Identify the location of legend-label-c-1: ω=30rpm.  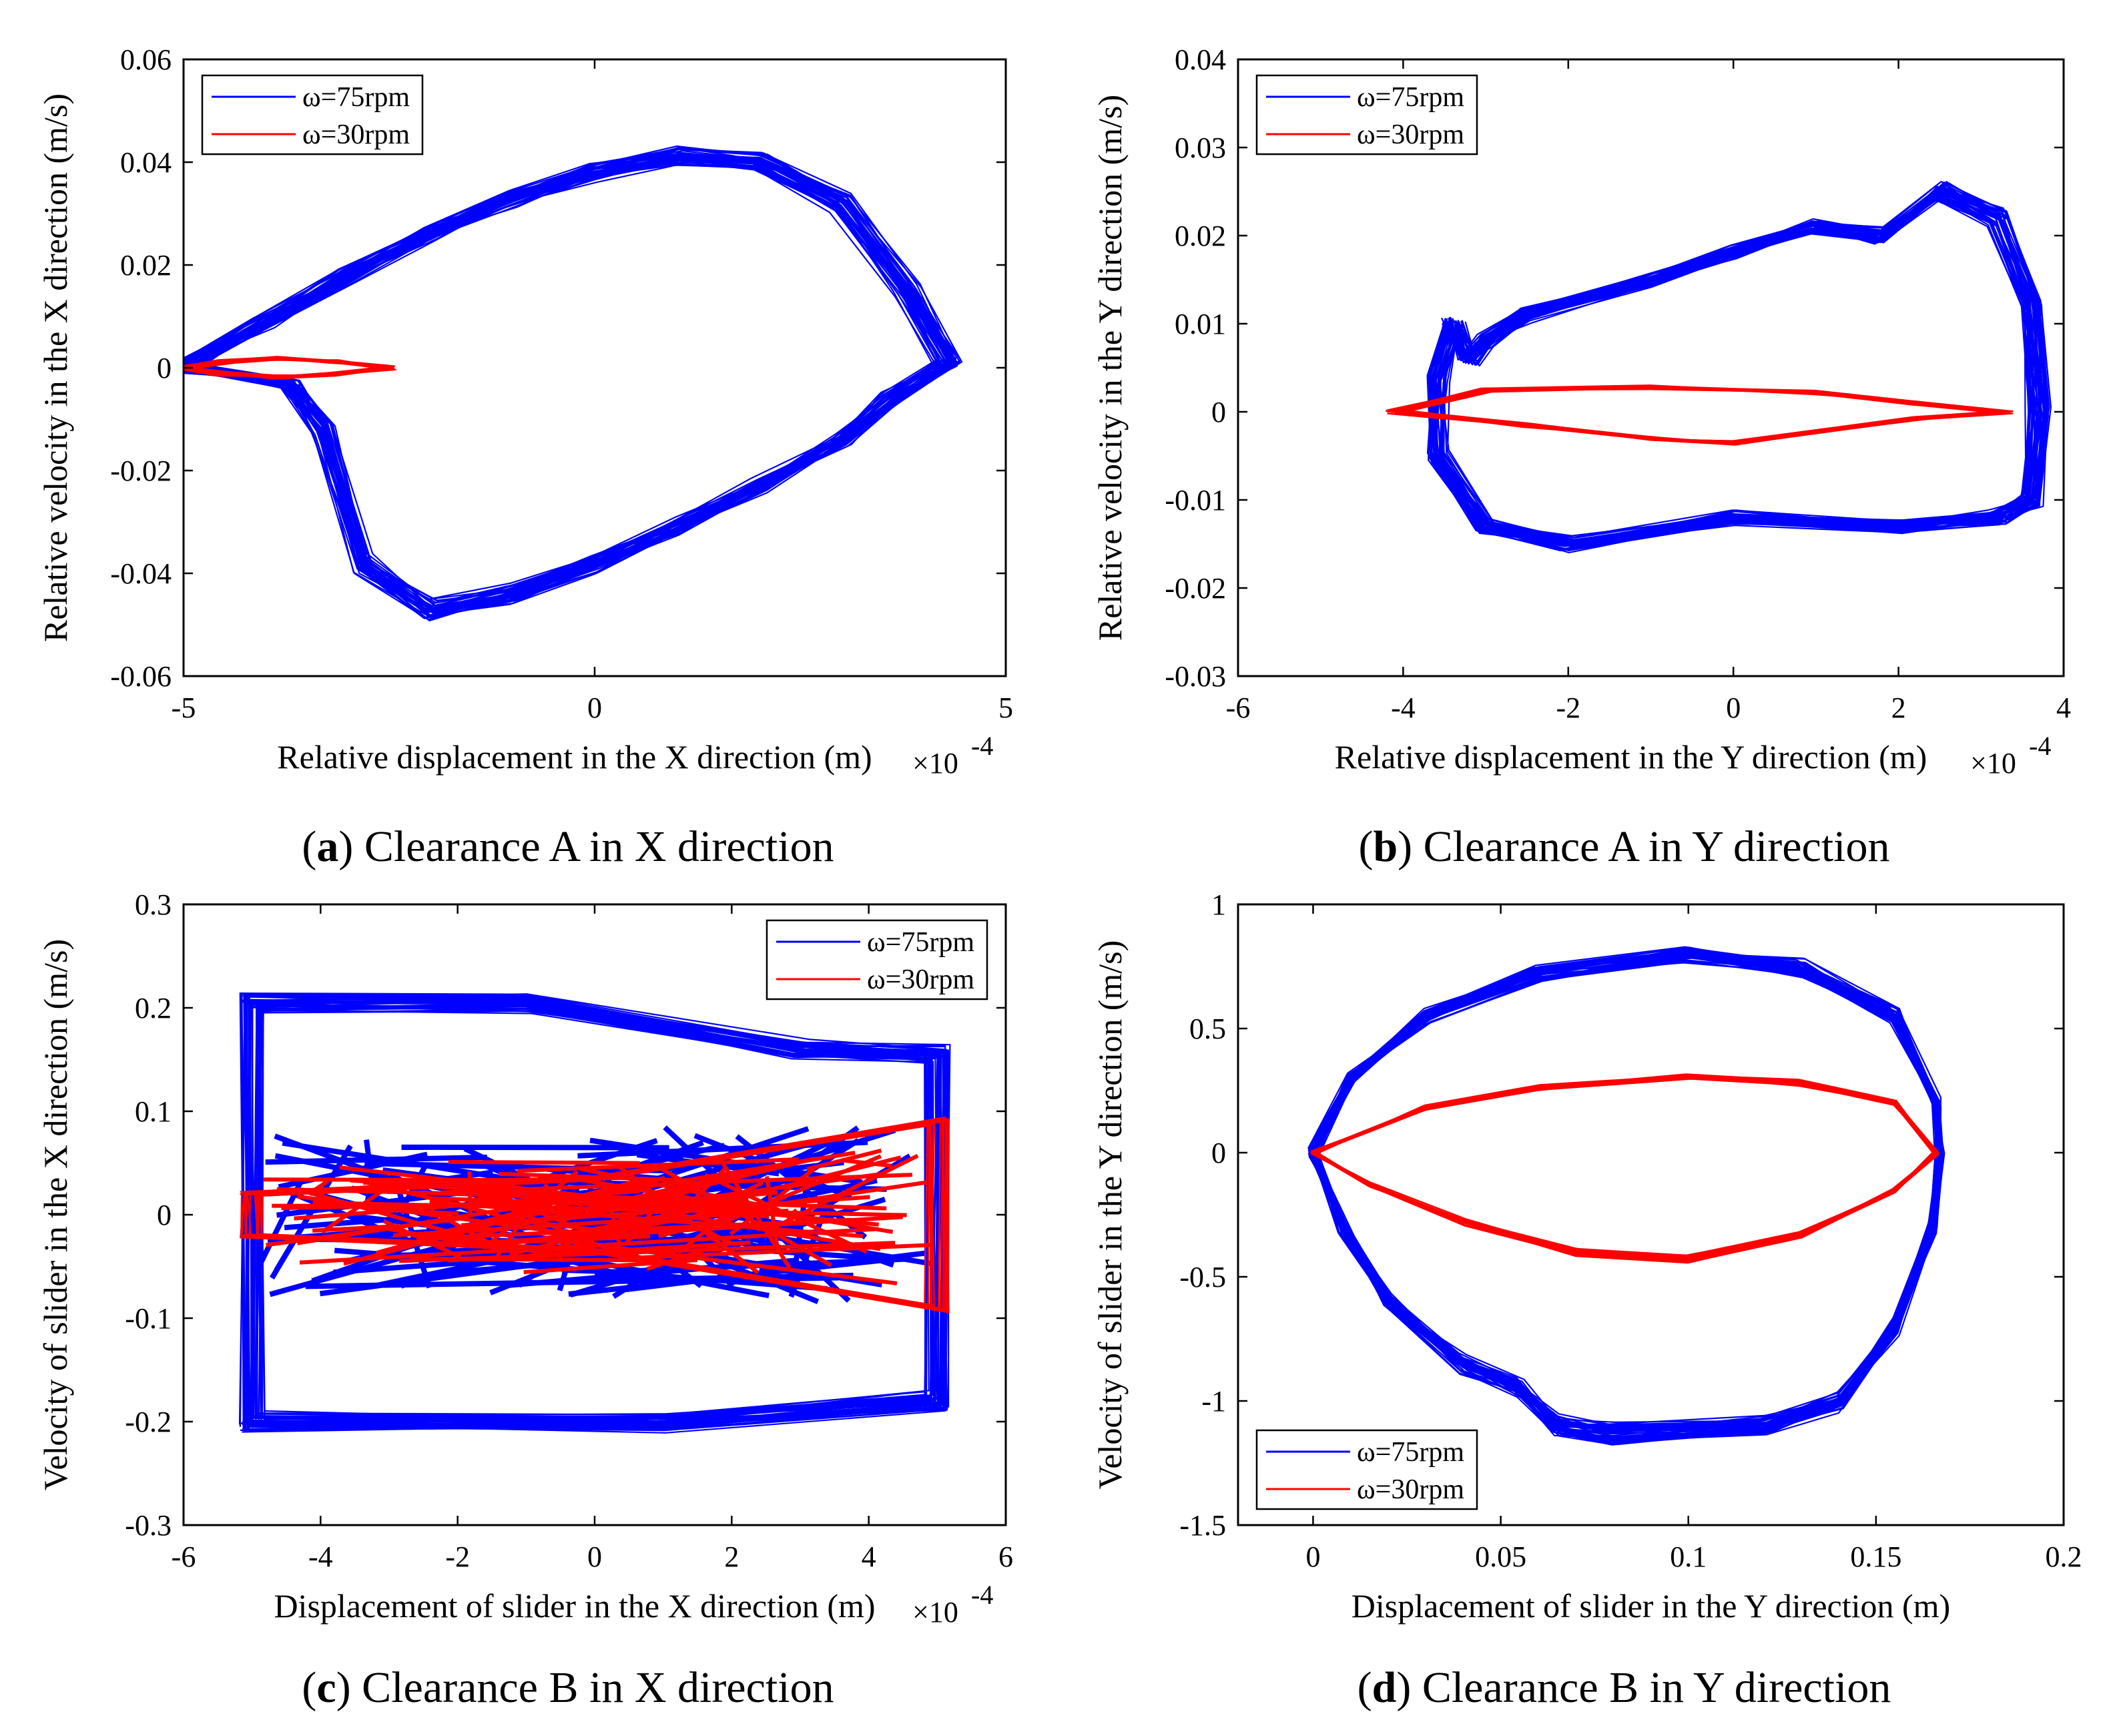
(920, 979).